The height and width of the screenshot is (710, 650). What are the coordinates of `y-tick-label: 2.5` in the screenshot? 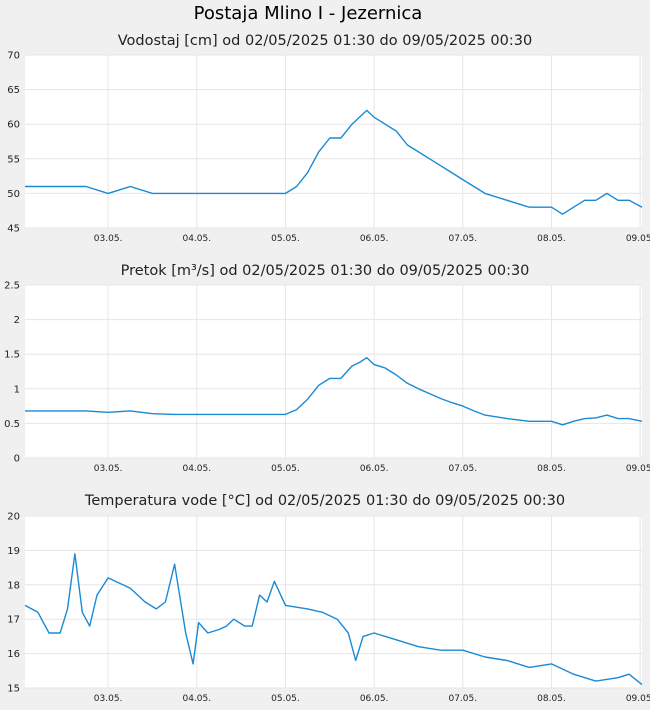 It's located at (12, 286).